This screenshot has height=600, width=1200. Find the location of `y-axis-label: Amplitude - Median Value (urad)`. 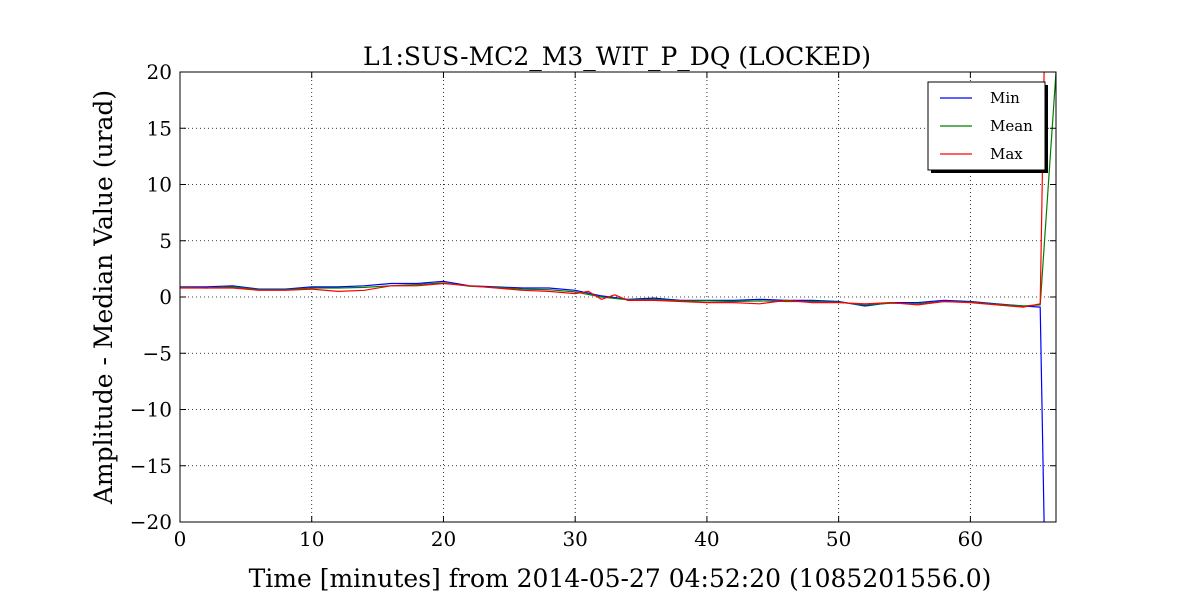

y-axis-label: Amplitude - Median Value (urad) is located at coordinates (103, 297).